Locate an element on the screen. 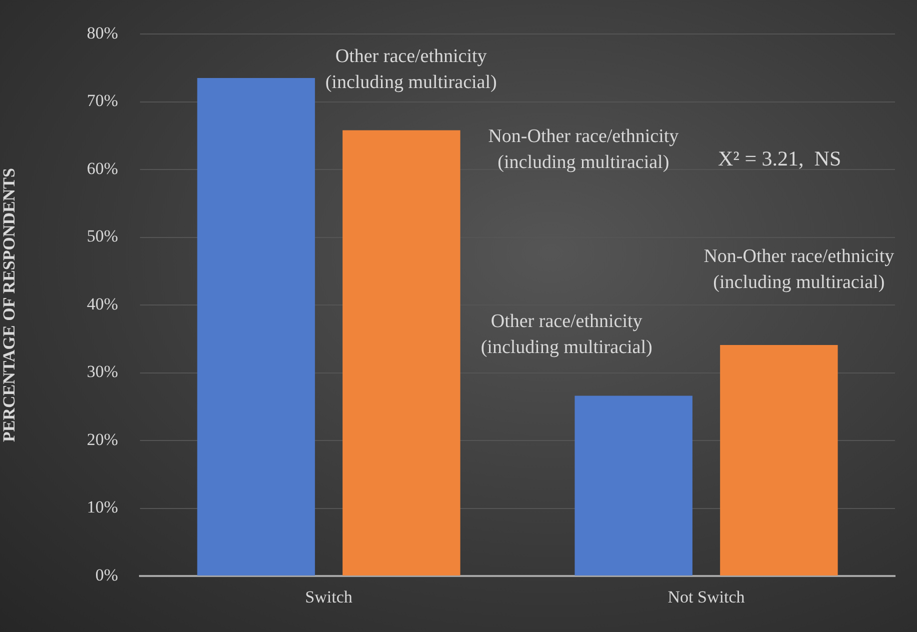 Image resolution: width=917 pixels, height=632 pixels. y-tick-label: 30% is located at coordinates (102, 372).